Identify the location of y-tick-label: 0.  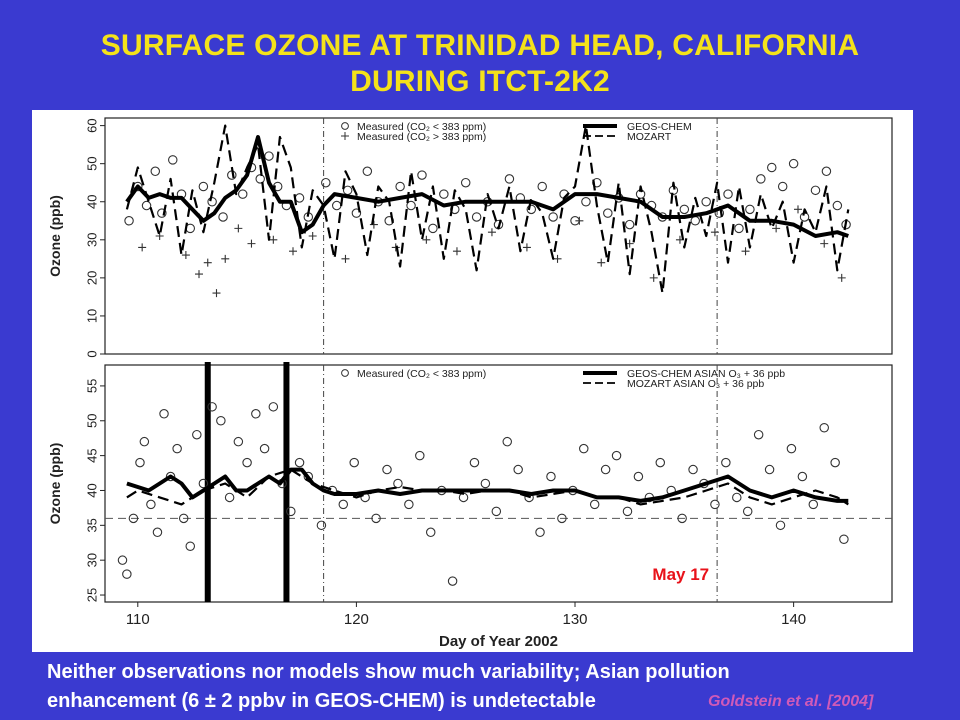
(91, 353).